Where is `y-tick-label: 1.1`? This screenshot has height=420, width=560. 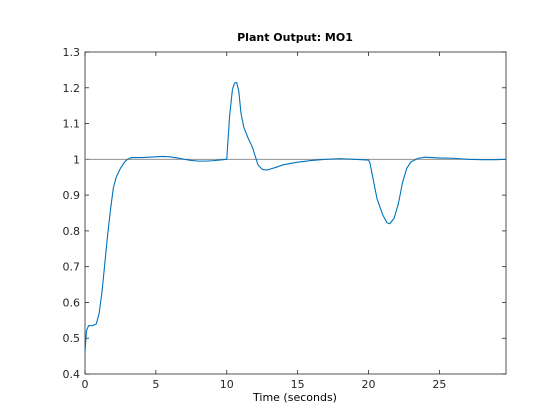 y-tick-label: 1.1 is located at coordinates (72, 124).